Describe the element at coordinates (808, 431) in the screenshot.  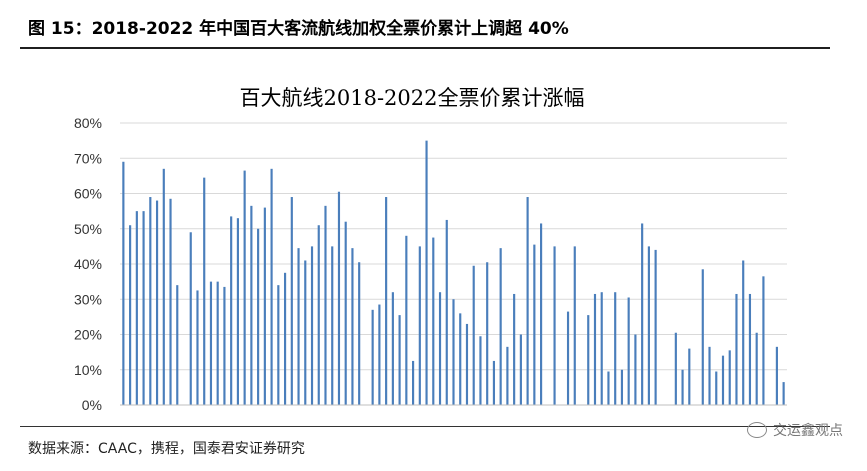
I see `watermark-label: 交运鑫观点` at that location.